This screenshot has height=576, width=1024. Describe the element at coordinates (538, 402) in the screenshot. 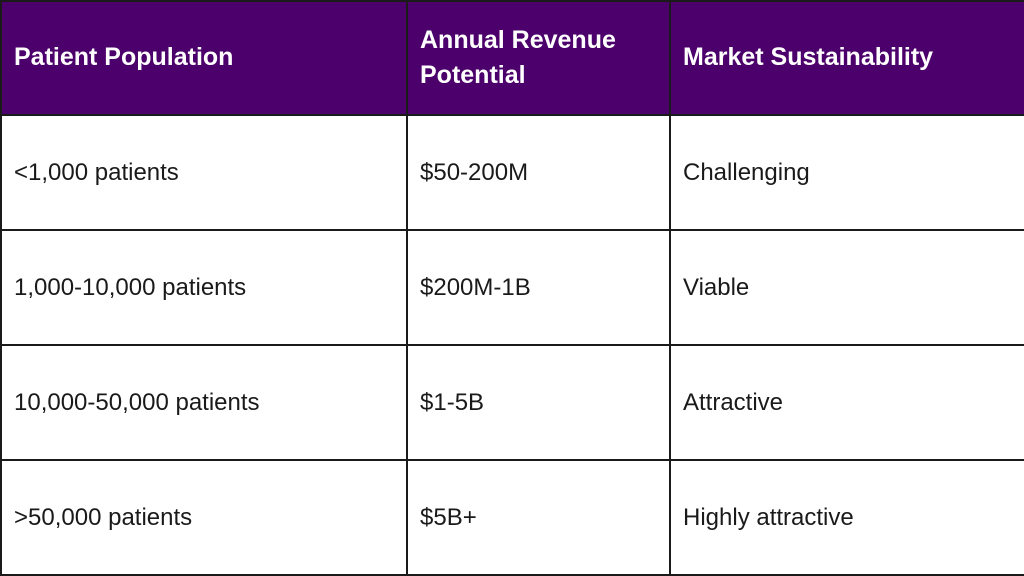

I see `cell-annual-revenue: $1-5B` at that location.